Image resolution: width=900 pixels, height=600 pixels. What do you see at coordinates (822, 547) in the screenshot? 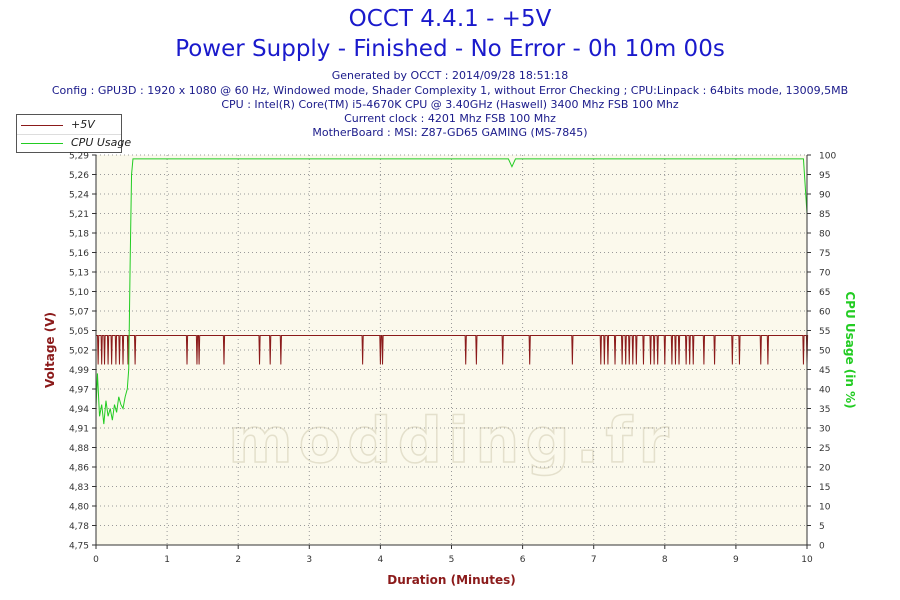
I see `y2-tick-label: 0` at bounding box center [822, 547].